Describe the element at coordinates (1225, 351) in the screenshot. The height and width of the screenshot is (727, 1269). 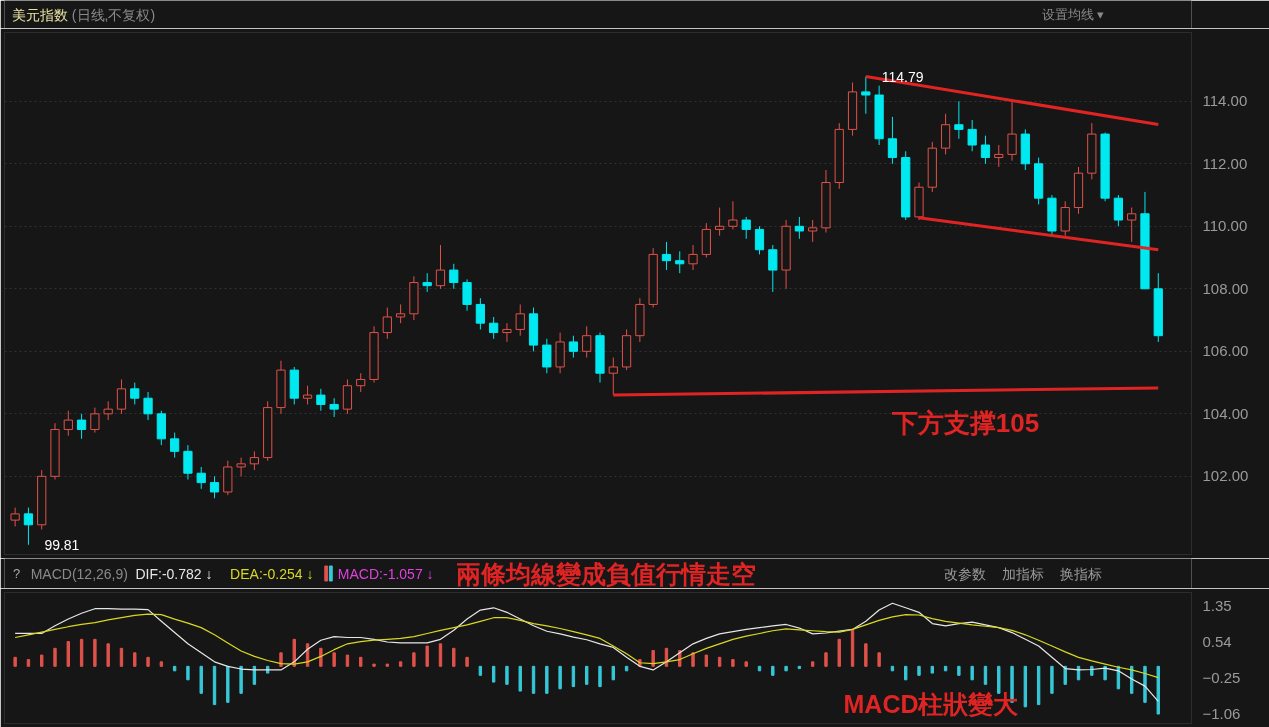
I see `y-tick-label: 106.00` at that location.